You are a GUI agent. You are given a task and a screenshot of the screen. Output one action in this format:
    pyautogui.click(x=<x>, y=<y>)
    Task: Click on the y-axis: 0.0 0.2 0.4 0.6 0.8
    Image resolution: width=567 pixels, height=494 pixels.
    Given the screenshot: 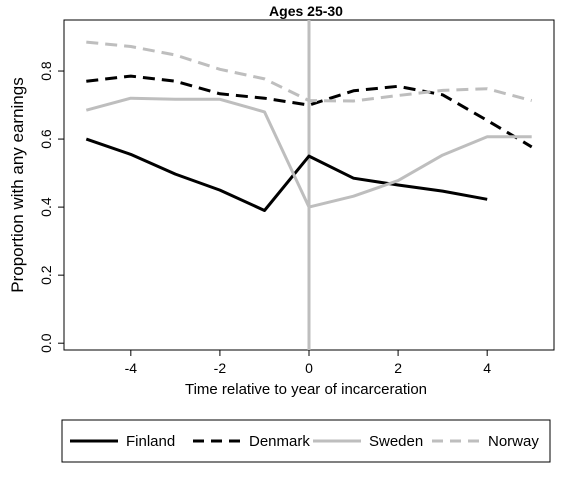 What is the action you would take?
    pyautogui.click(x=51, y=207)
    